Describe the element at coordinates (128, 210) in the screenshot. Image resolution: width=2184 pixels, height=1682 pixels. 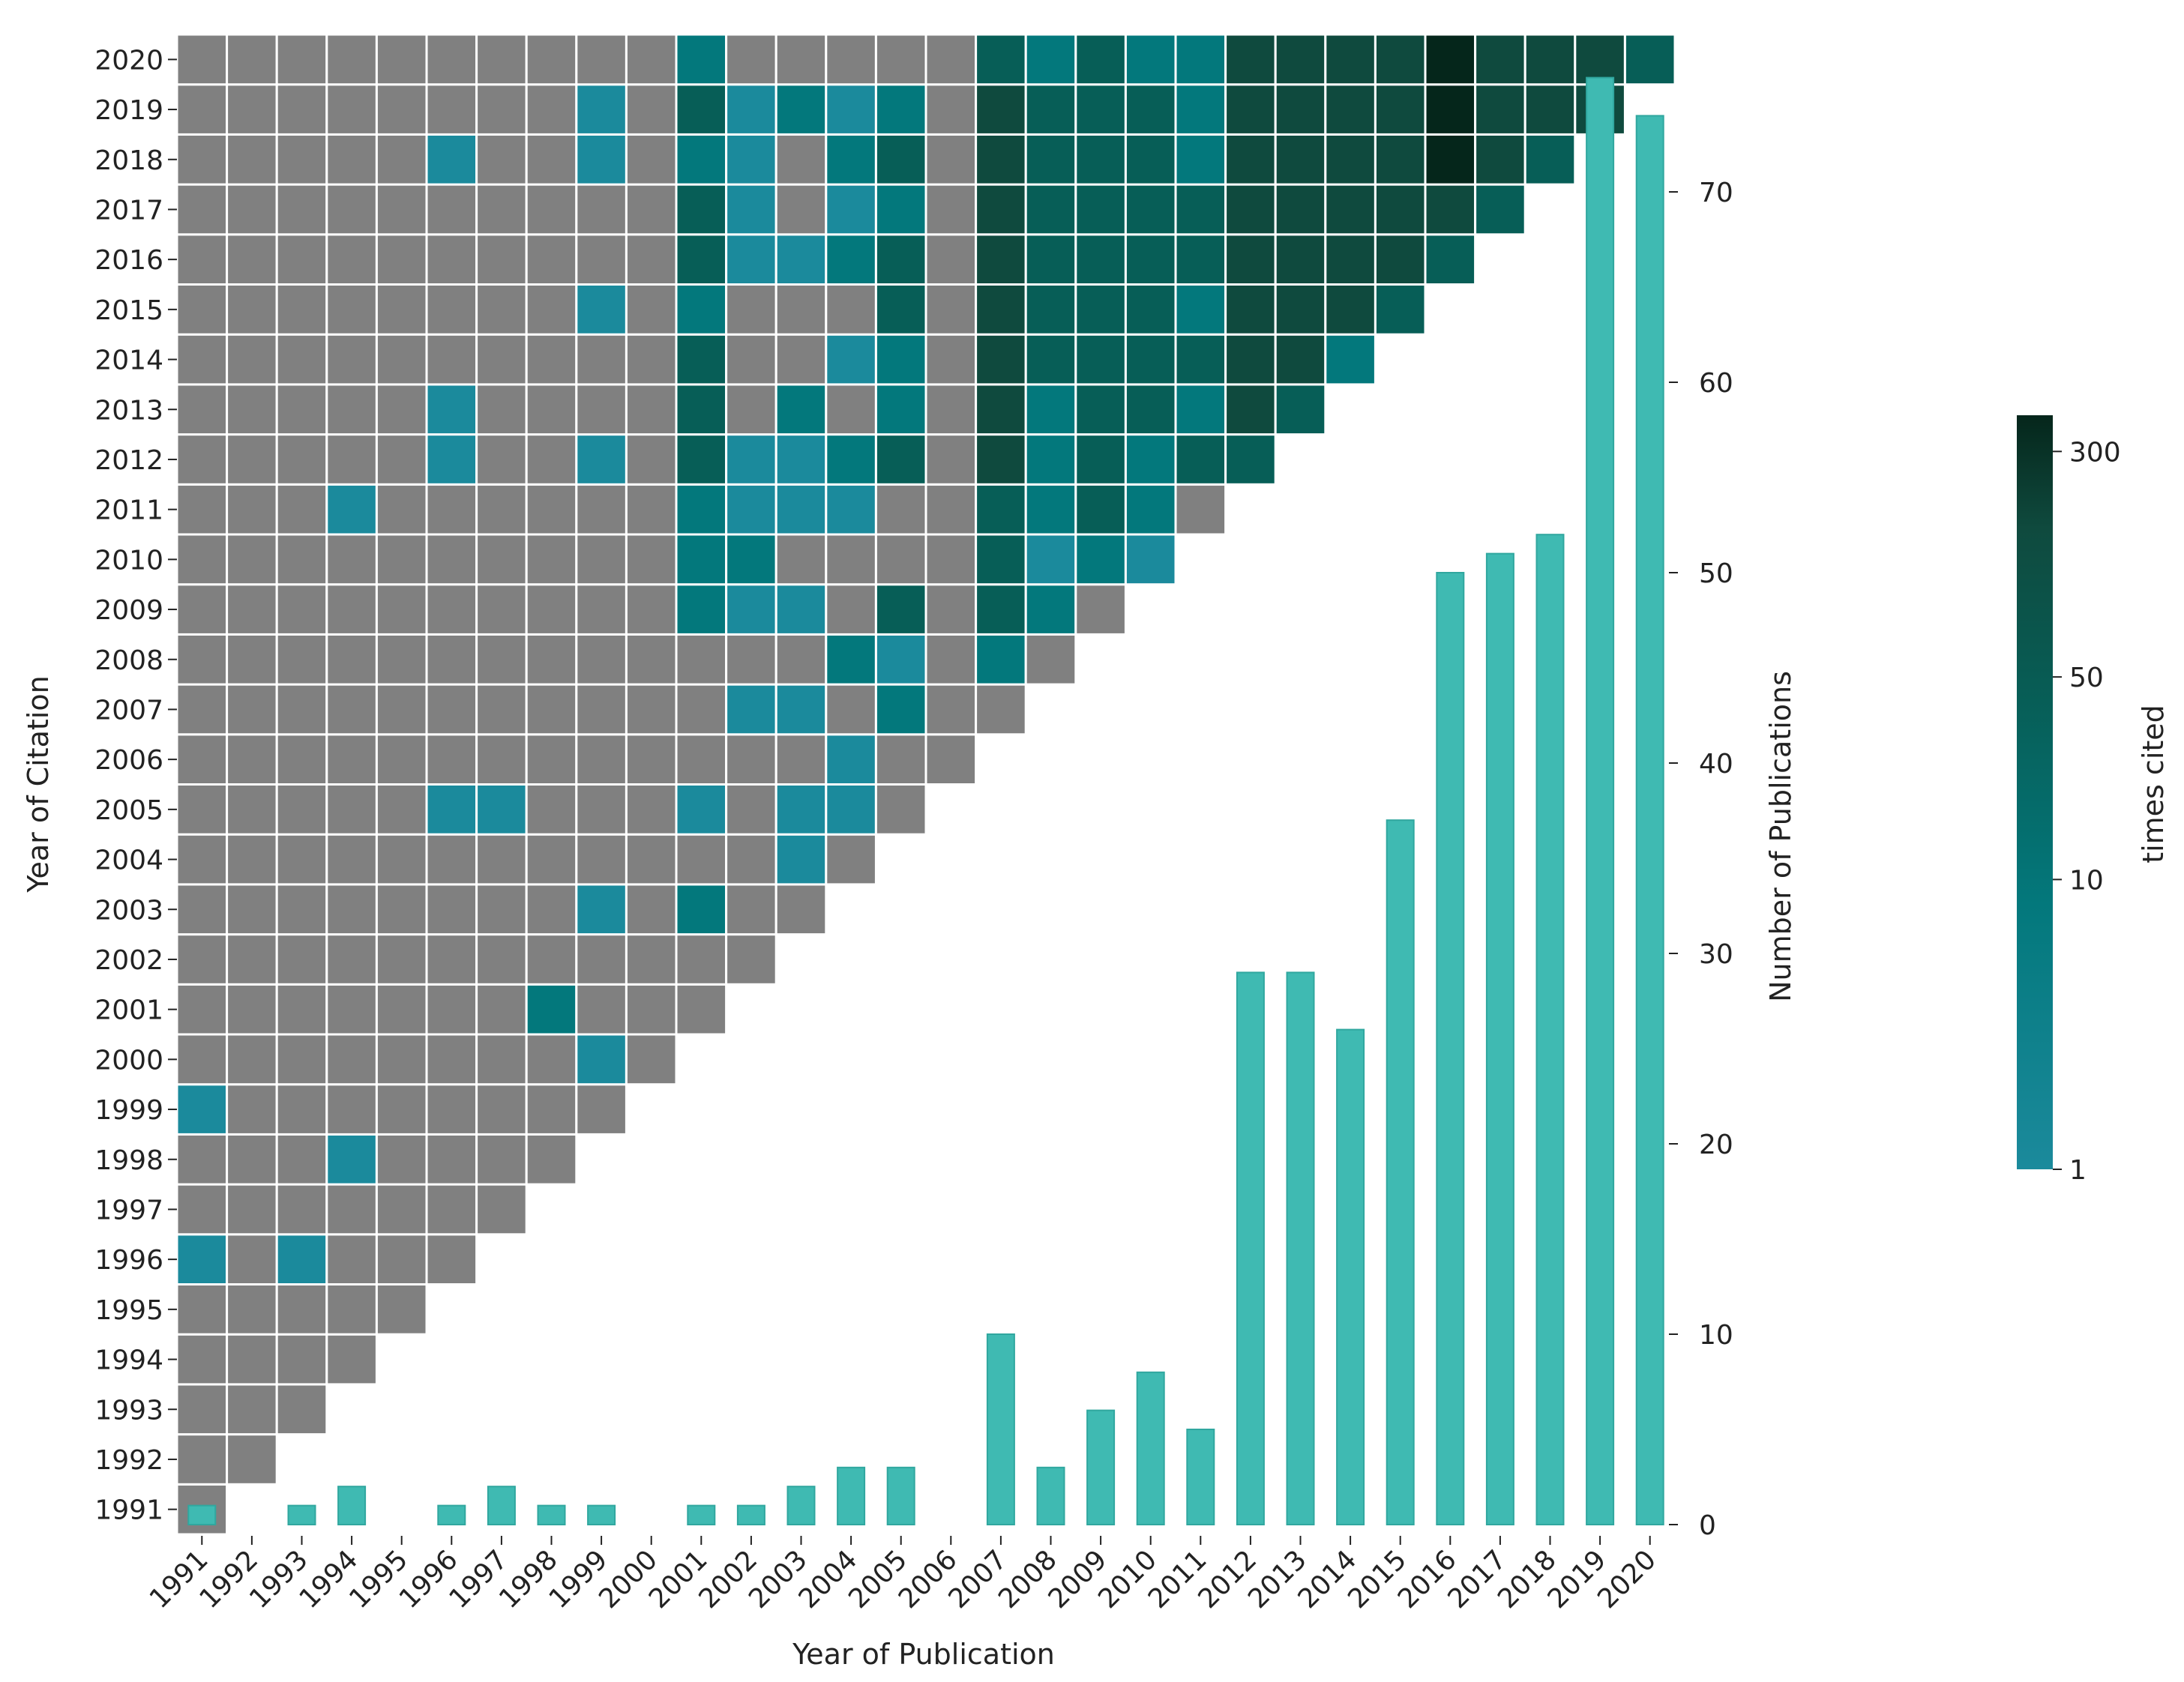
I see `y-tick-label: 2017` at that location.